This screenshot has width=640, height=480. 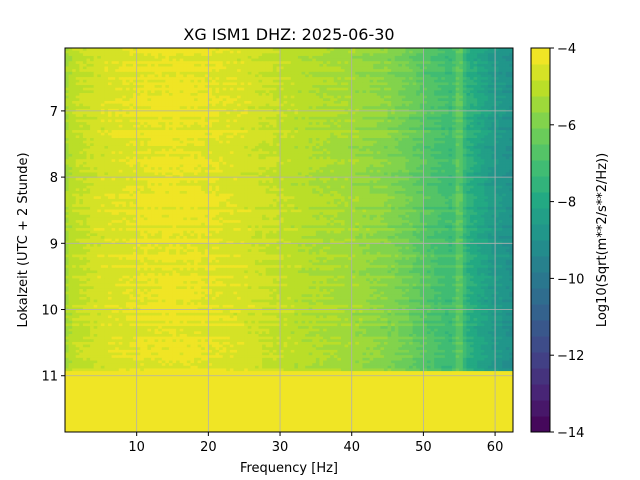 What do you see at coordinates (288, 34) in the screenshot?
I see `chart-title: XG ISM1 DHZ: 2025-06-30` at bounding box center [288, 34].